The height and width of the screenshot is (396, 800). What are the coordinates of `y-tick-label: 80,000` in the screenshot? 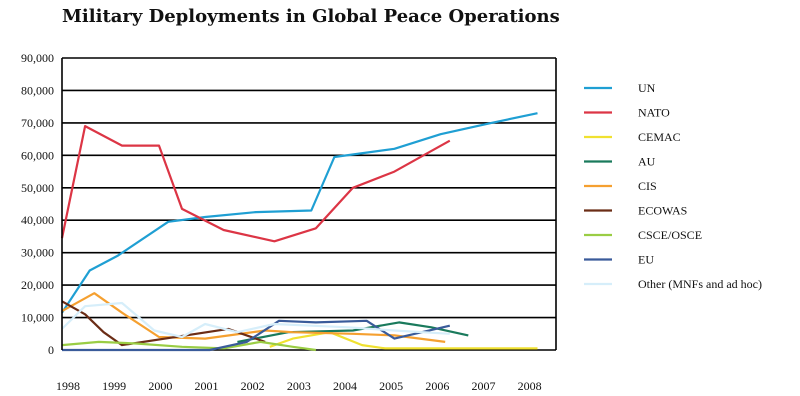 It's located at (37, 90).